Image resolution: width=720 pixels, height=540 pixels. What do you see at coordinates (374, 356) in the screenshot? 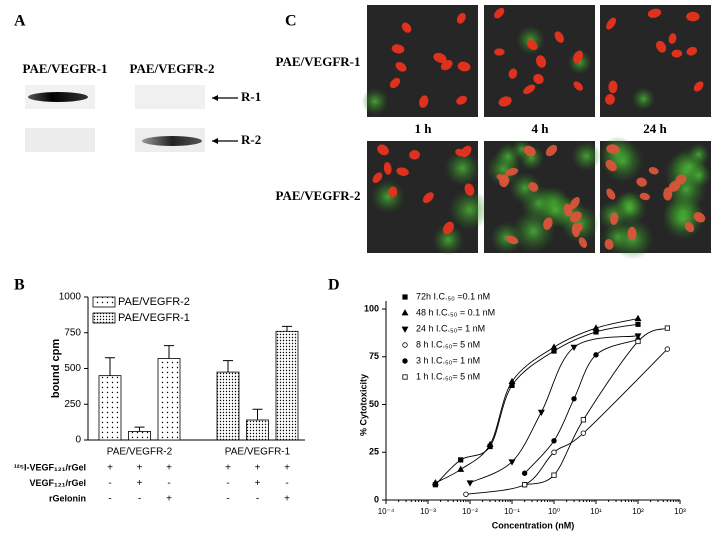
I see `y-tick-label: 75` at bounding box center [374, 356].